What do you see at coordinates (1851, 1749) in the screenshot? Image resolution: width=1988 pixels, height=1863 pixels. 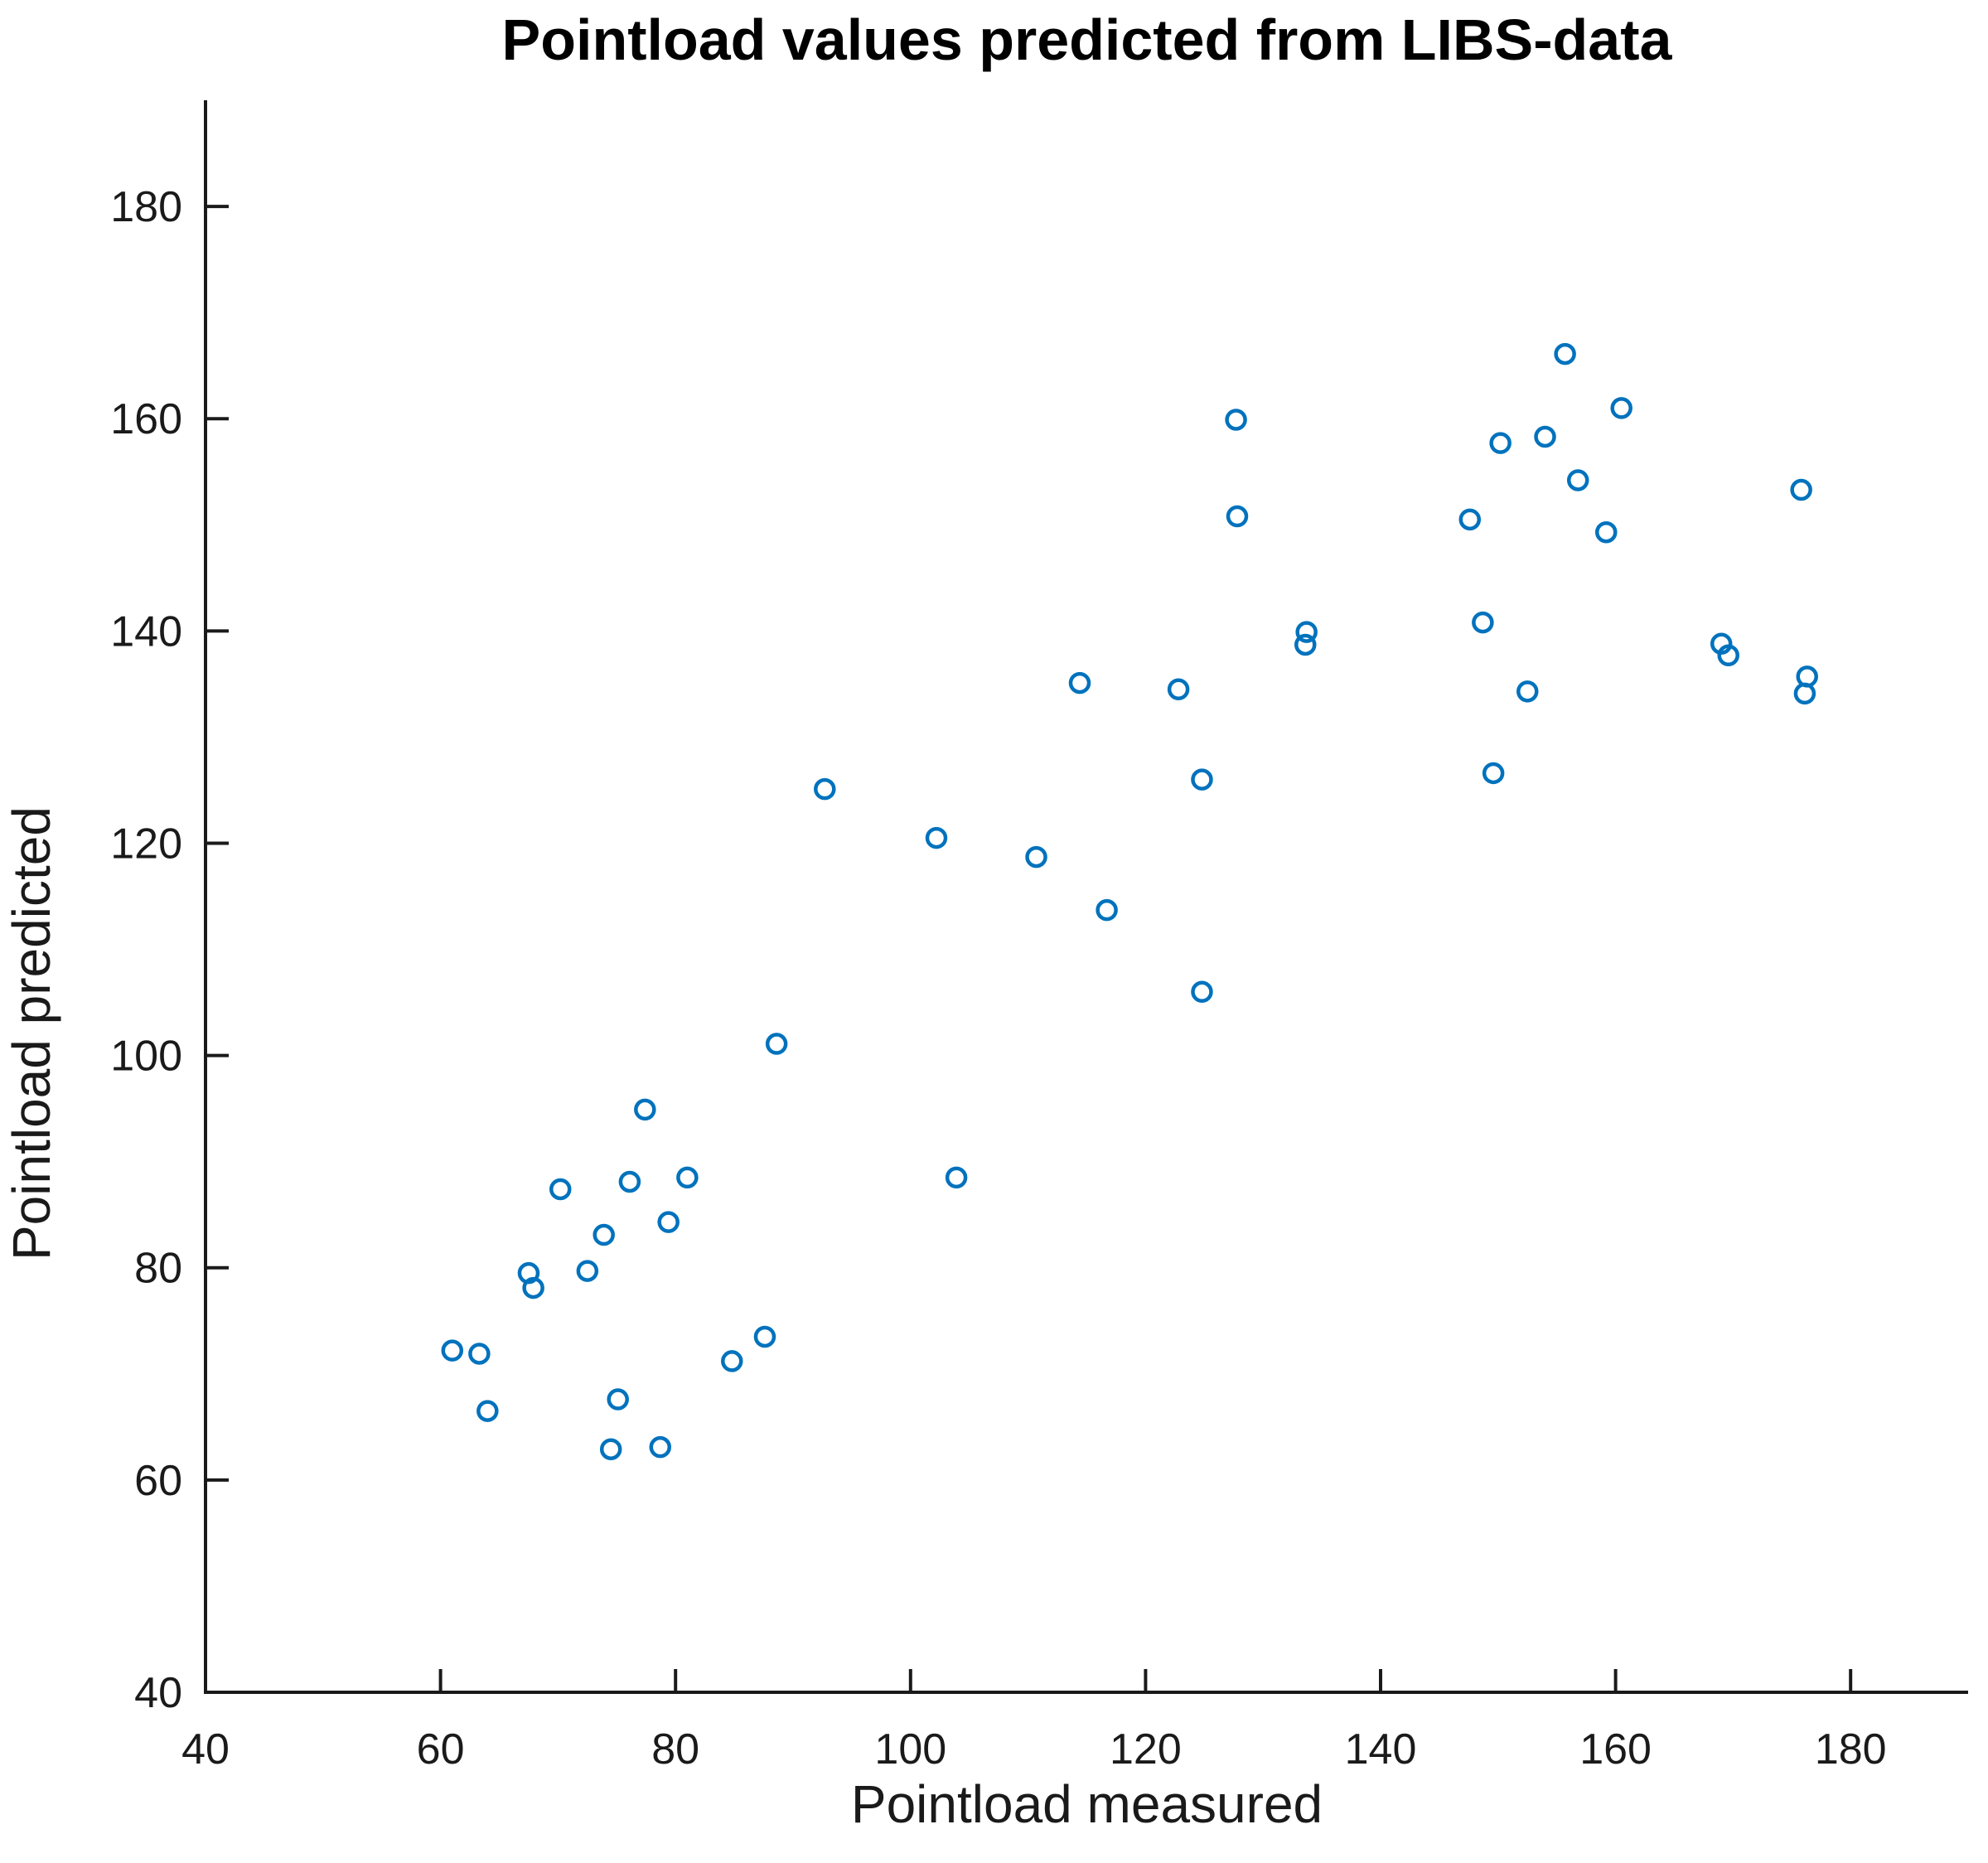 I see `x-tick-label: 180` at bounding box center [1851, 1749].